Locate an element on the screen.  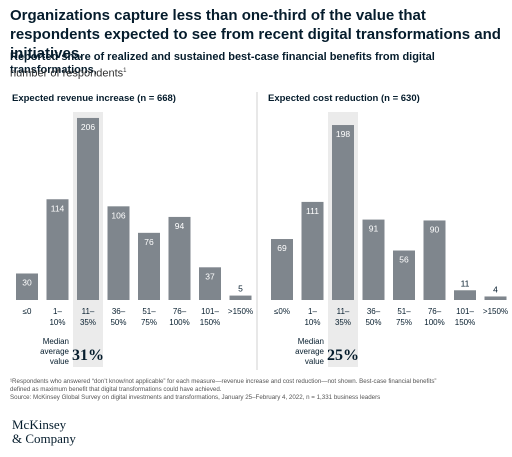
bar-value-label: 69 is located at coordinates (282, 248).